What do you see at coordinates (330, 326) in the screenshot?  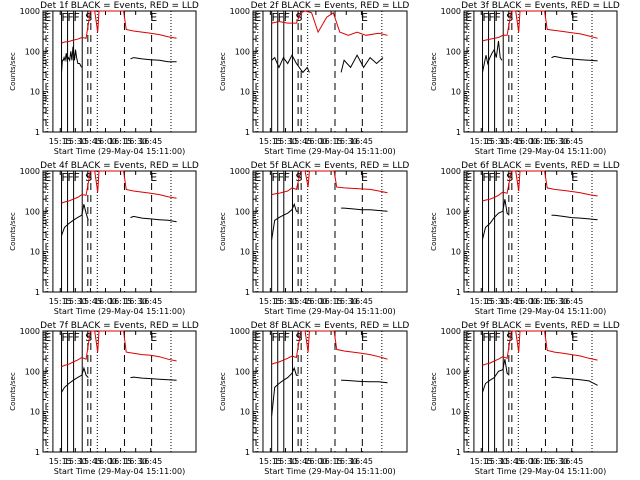 I see `panel-8-title: Det 8f BLACK = Events, RED = LLD` at bounding box center [330, 326].